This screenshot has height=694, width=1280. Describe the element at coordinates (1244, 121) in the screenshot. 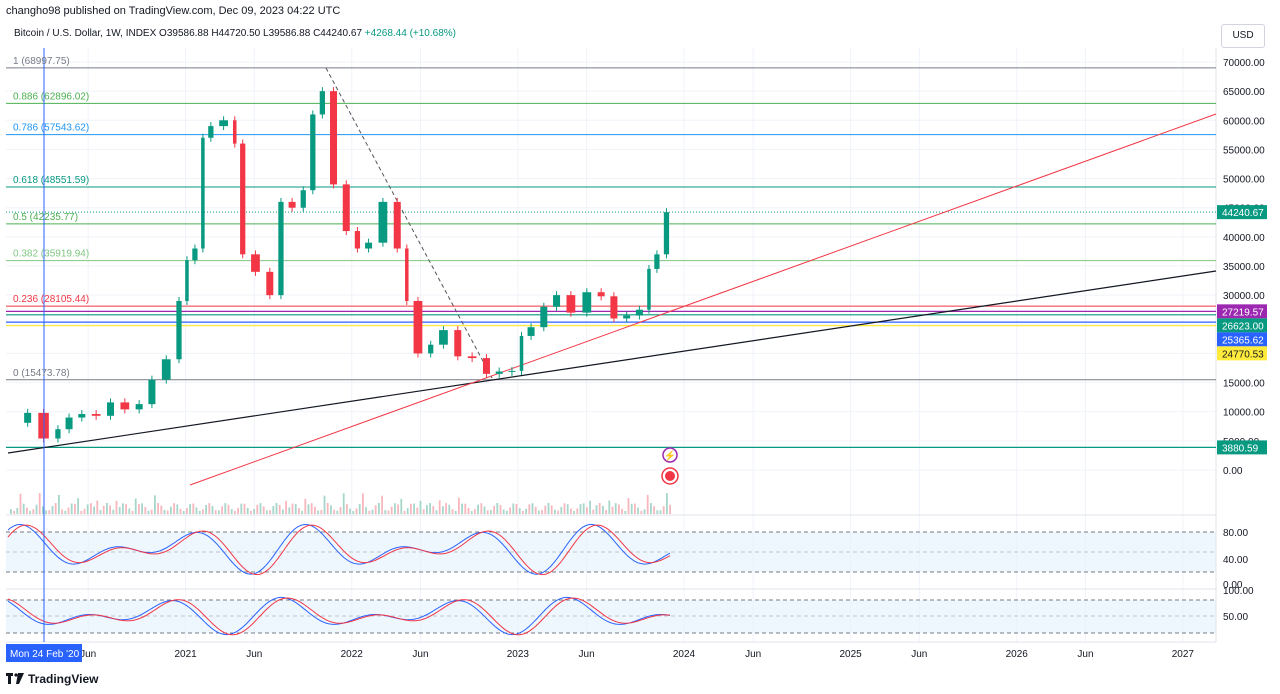

I see `price-tick-label: 60000.00` at that location.